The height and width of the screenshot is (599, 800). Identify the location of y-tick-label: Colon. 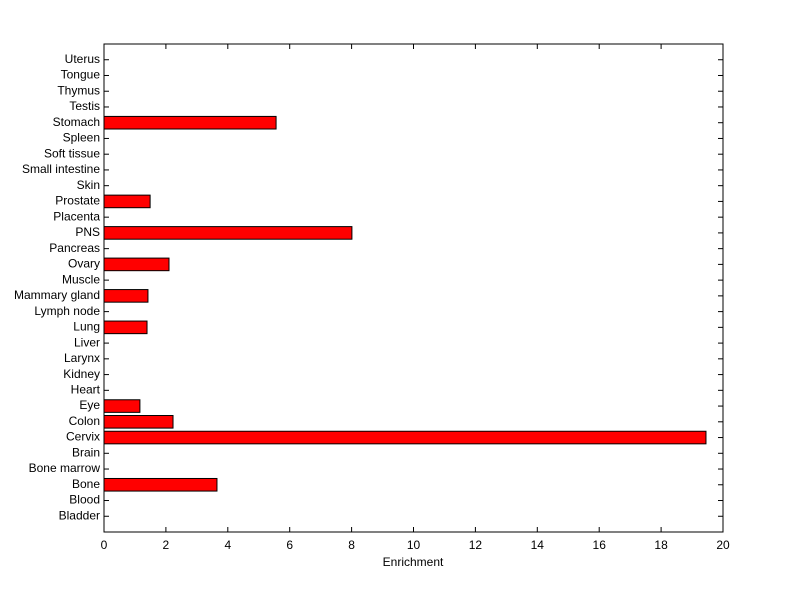
(84, 421).